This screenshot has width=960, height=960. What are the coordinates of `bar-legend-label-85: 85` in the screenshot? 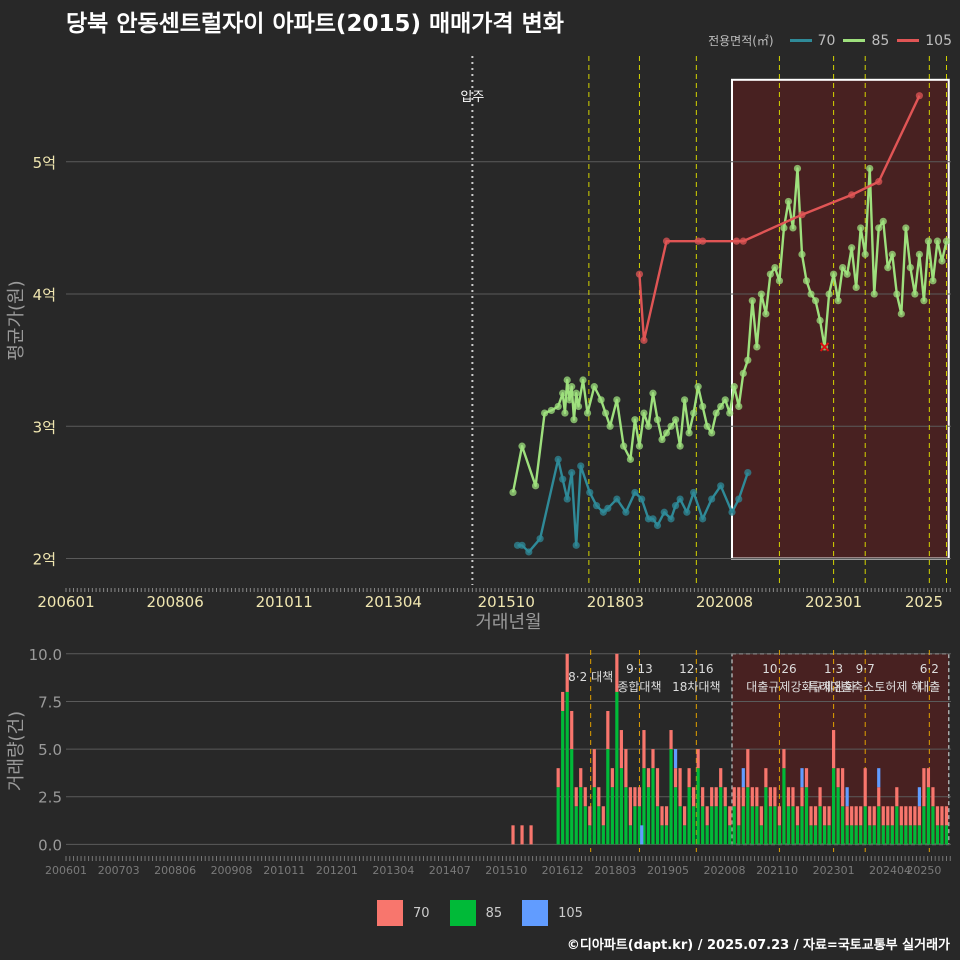 It's located at (494, 913).